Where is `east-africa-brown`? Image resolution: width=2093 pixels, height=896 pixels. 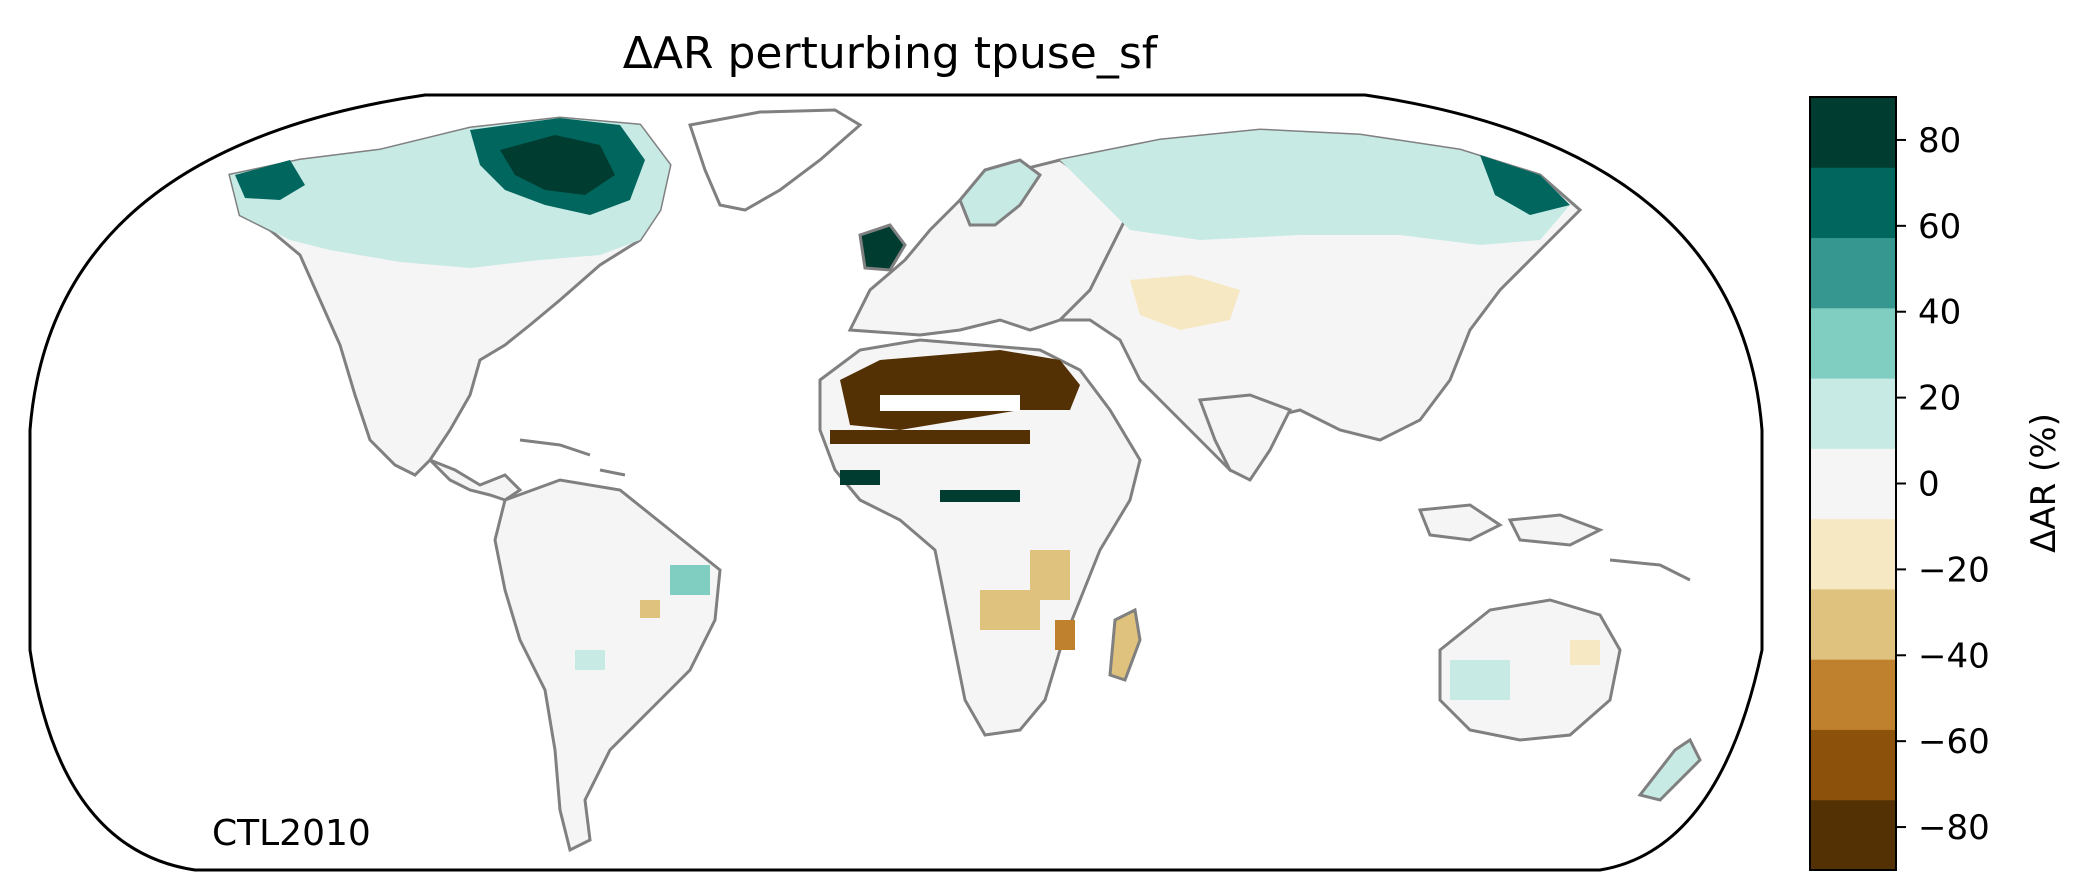 east-africa-brown is located at coordinates (1065, 635).